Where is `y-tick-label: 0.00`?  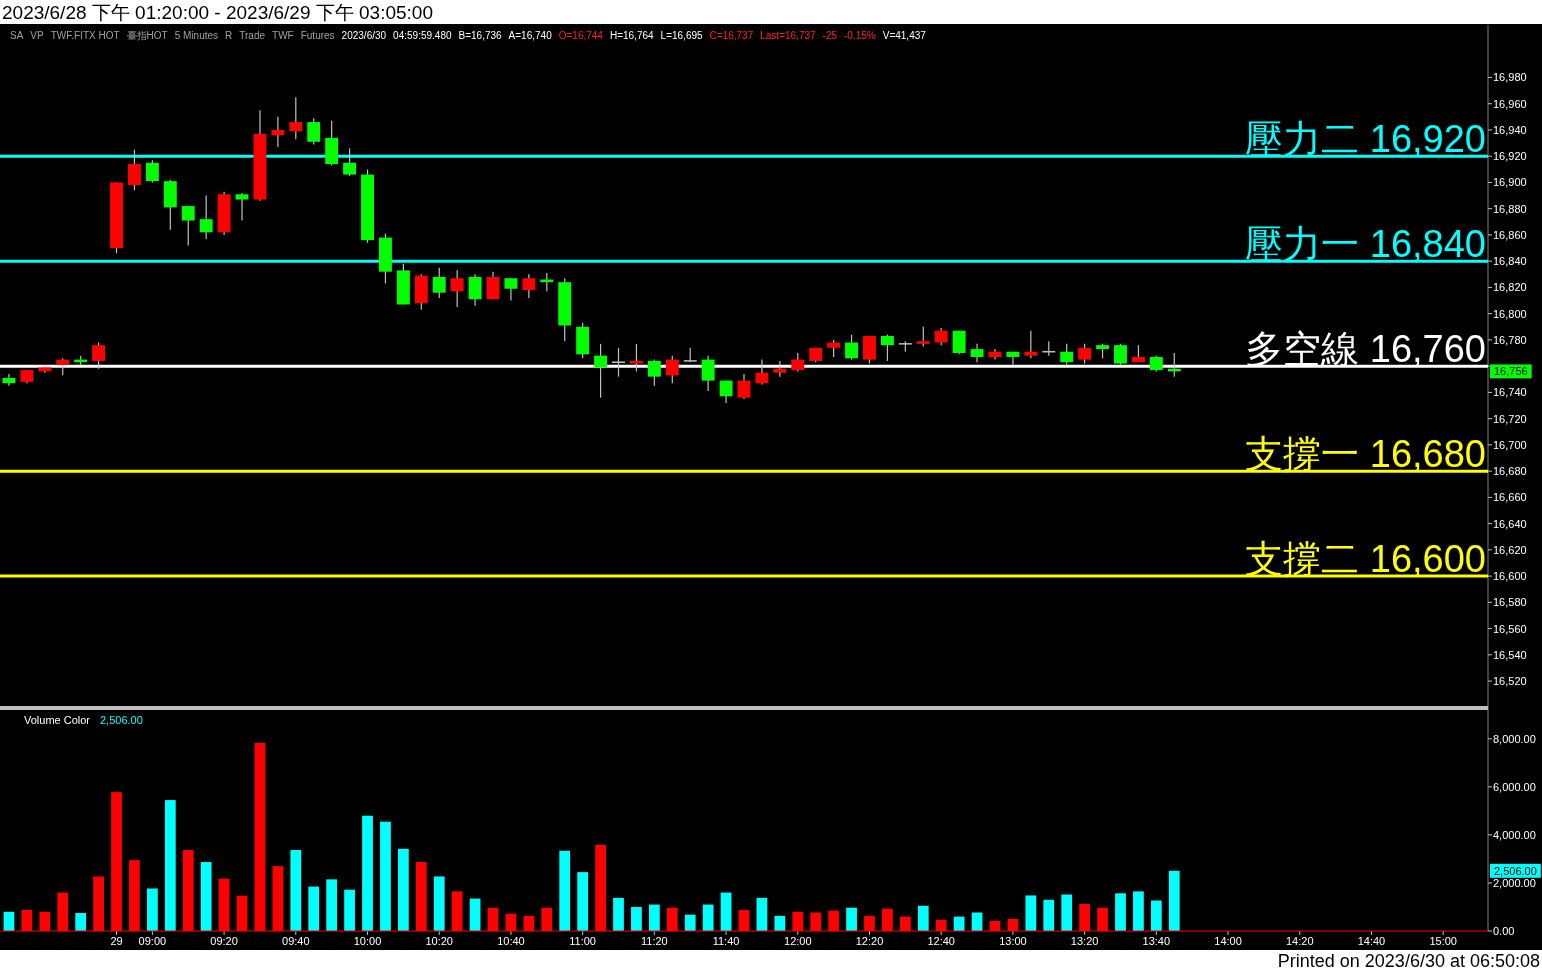
y-tick-label: 0.00 is located at coordinates (1504, 931).